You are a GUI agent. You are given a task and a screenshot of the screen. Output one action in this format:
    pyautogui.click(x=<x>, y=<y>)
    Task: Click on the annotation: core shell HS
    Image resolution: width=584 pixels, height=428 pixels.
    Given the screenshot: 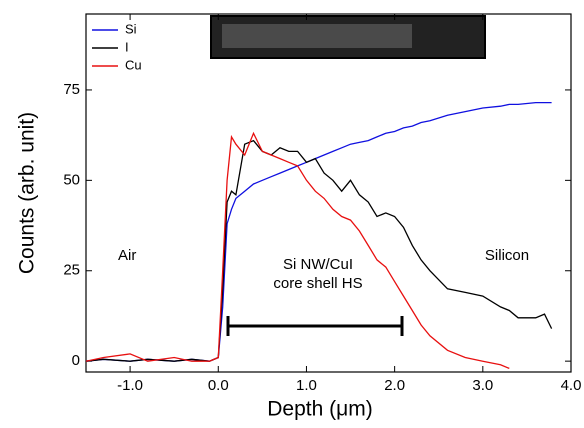 What is the action you would take?
    pyautogui.click(x=317, y=283)
    